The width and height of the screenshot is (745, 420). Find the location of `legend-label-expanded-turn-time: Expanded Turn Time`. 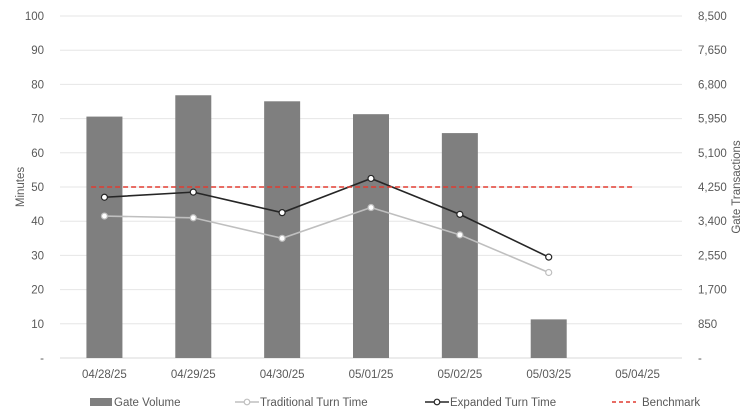

legend-label-expanded-turn-time: Expanded Turn Time is located at coordinates (503, 403).